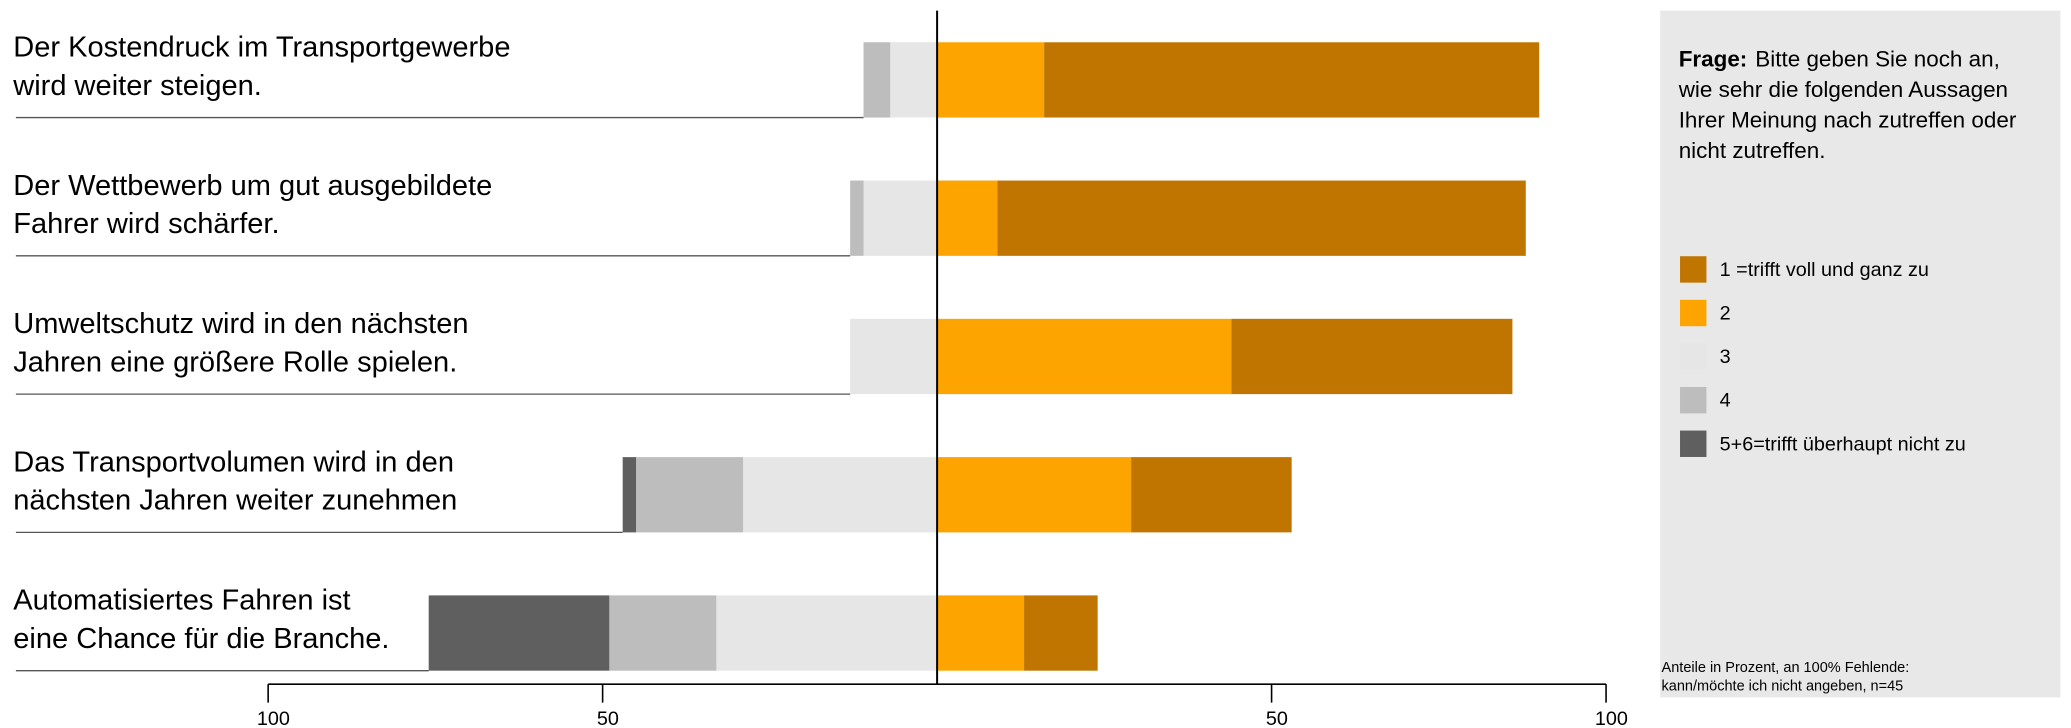 Image resolution: width=2071 pixels, height=728 pixels. Describe the element at coordinates (1725, 401) in the screenshot. I see `legend-label: 4` at that location.